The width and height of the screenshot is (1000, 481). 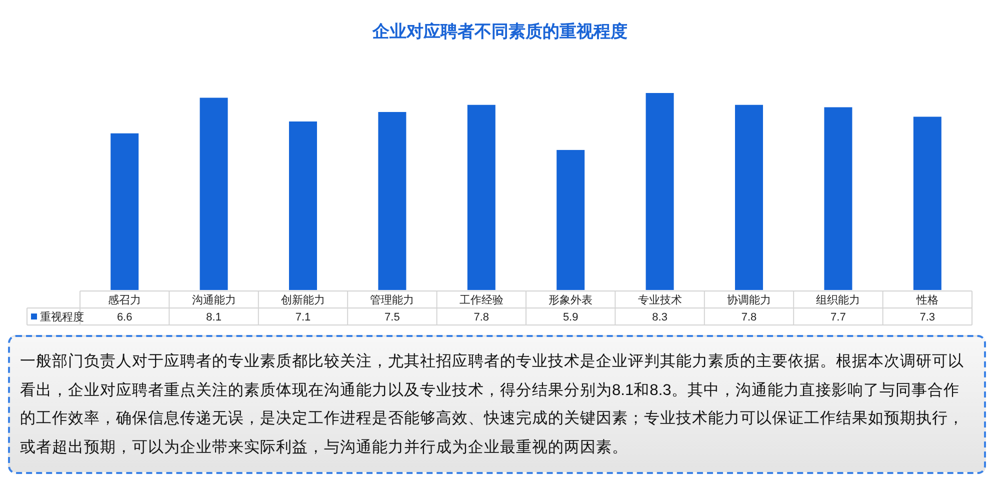 What do you see at coordinates (570, 318) in the screenshot?
I see `data-label: 5.9` at bounding box center [570, 318].